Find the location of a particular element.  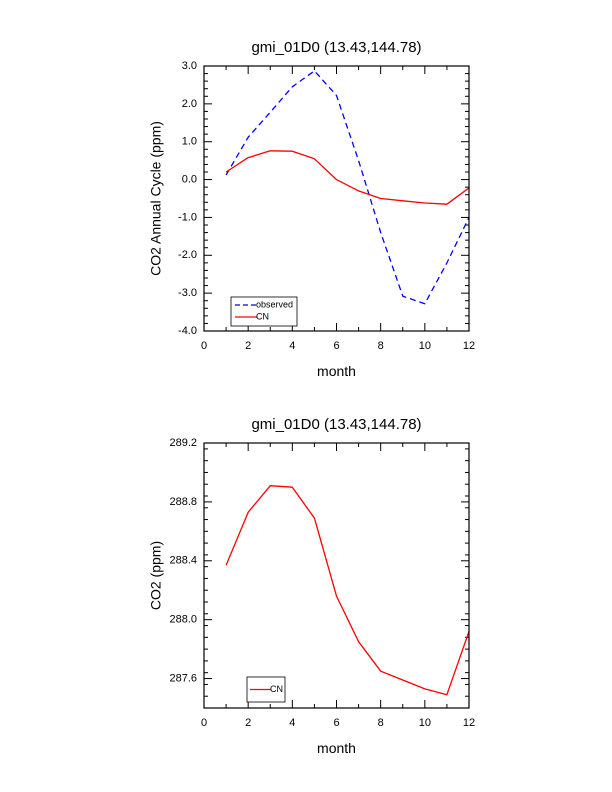

chart2-plot-frame is located at coordinates (336, 575).